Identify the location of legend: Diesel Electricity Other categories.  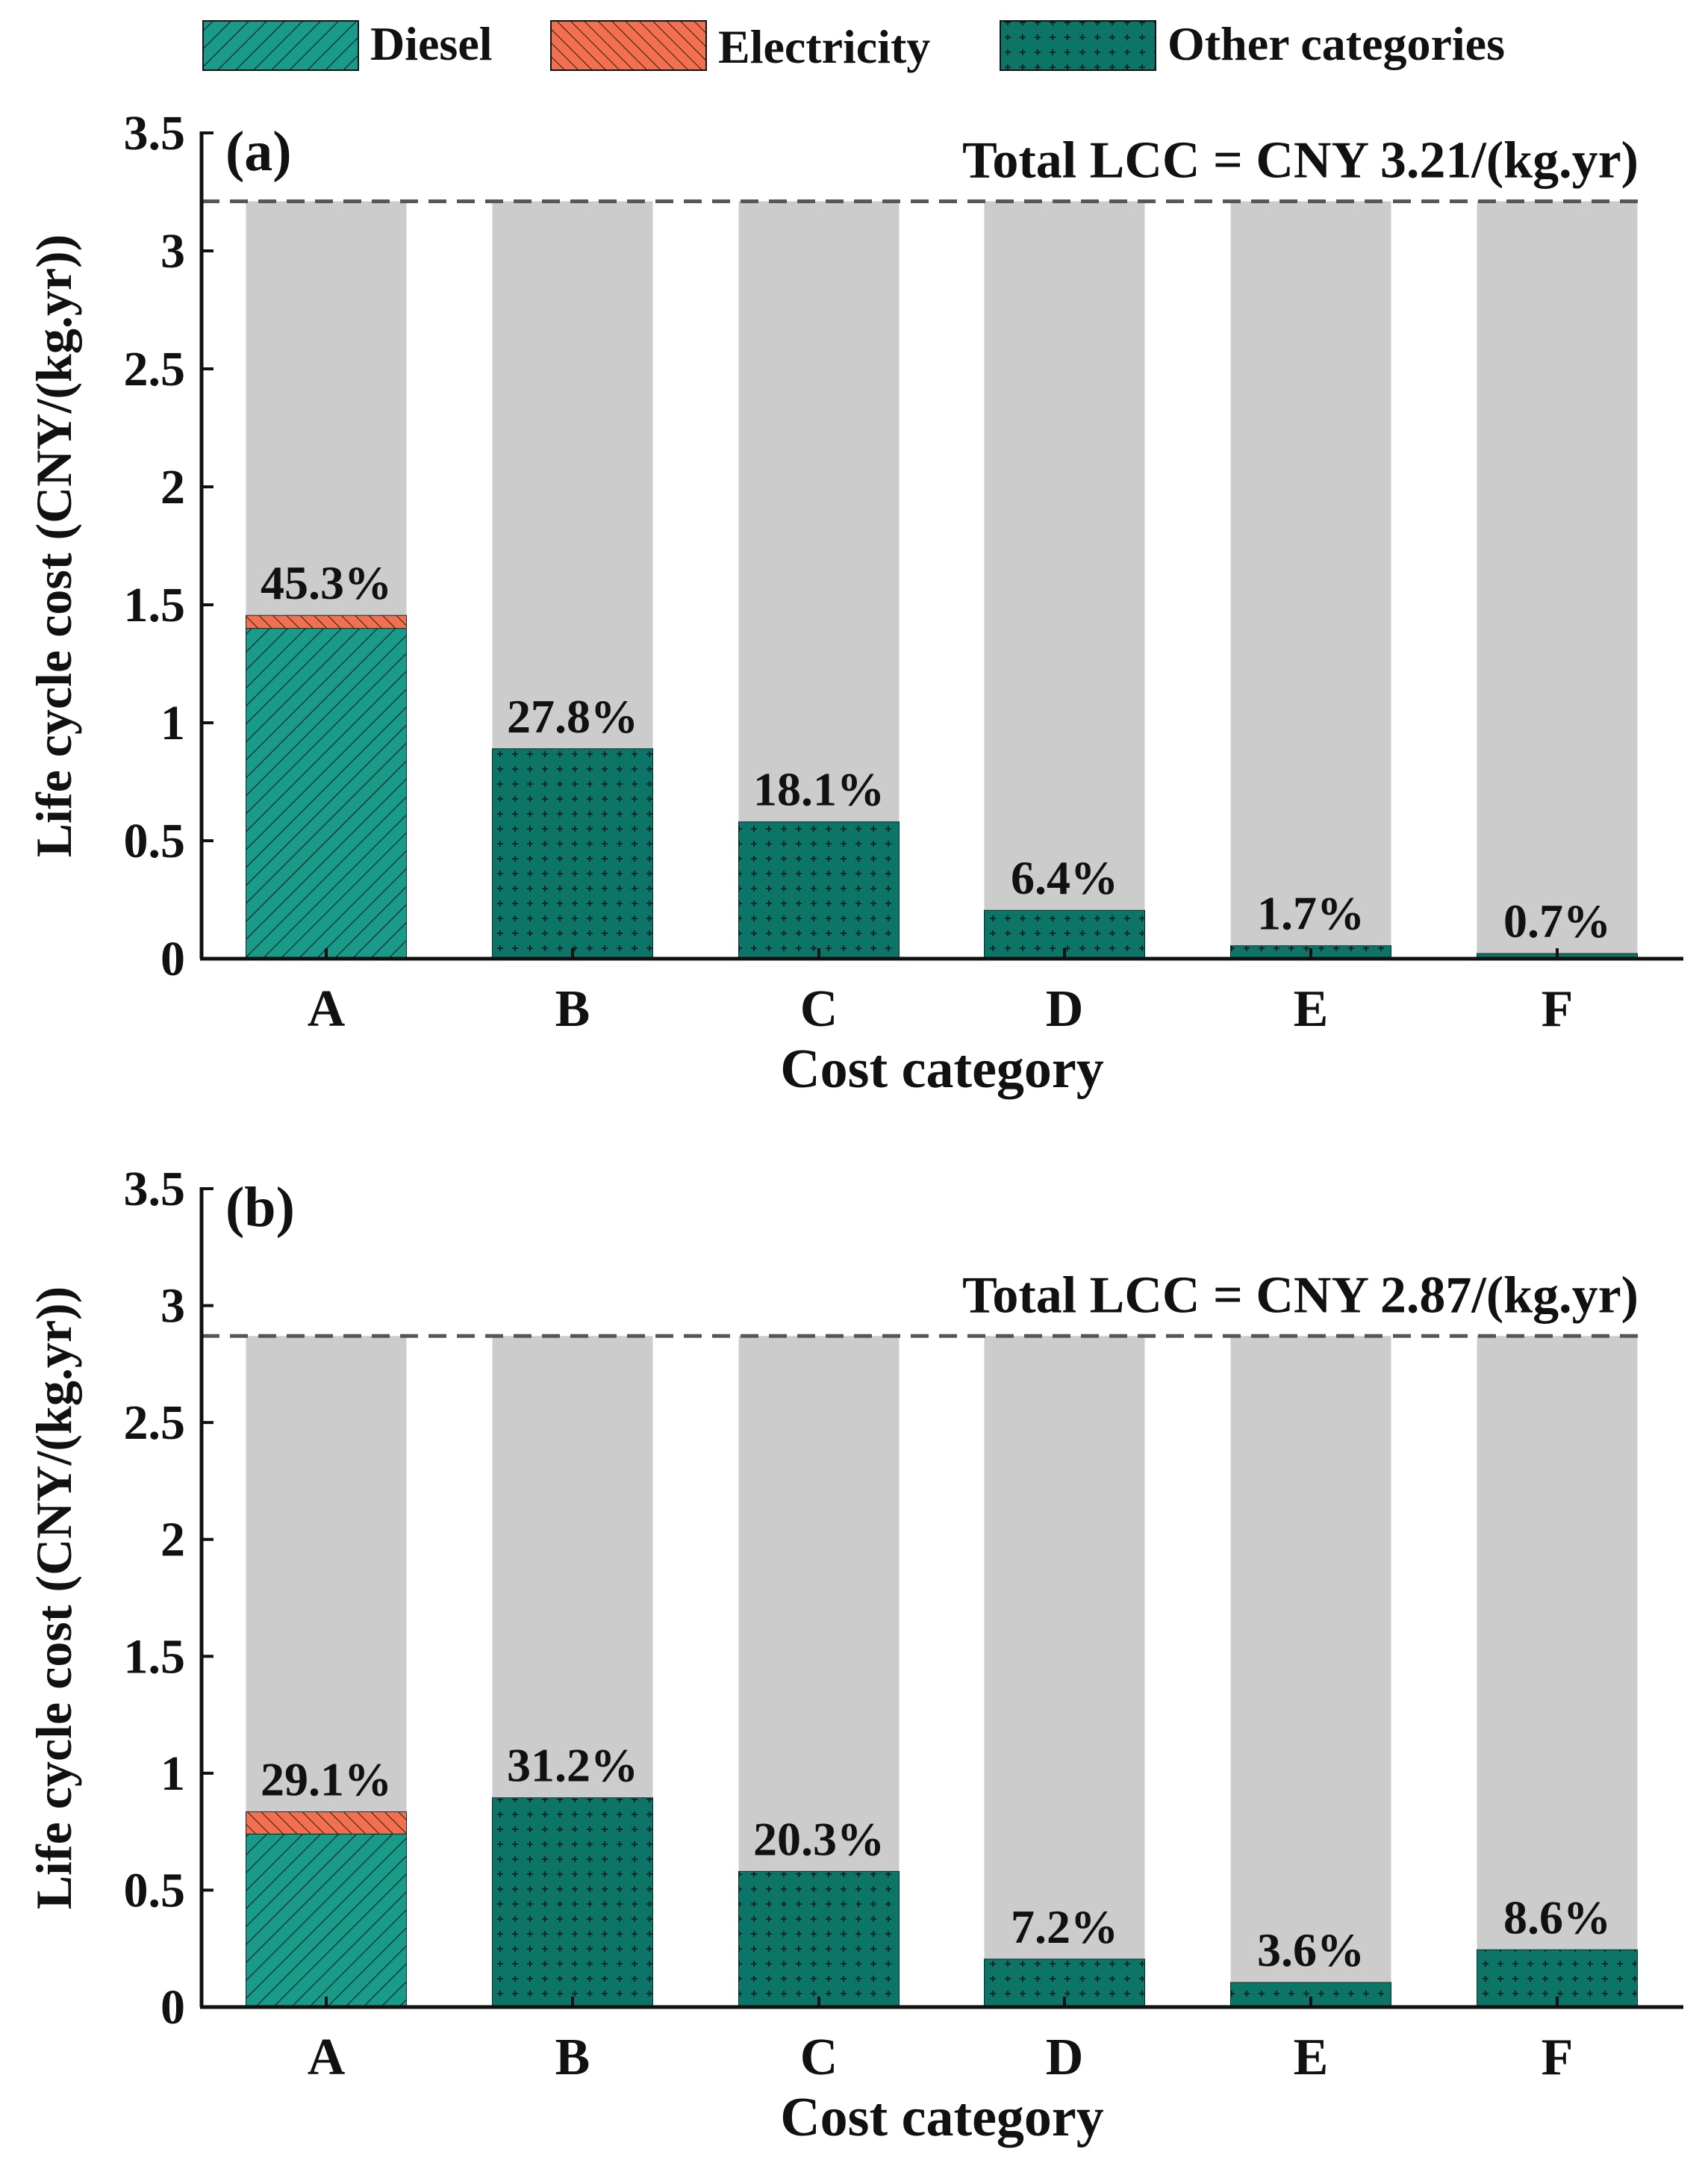
(853, 45).